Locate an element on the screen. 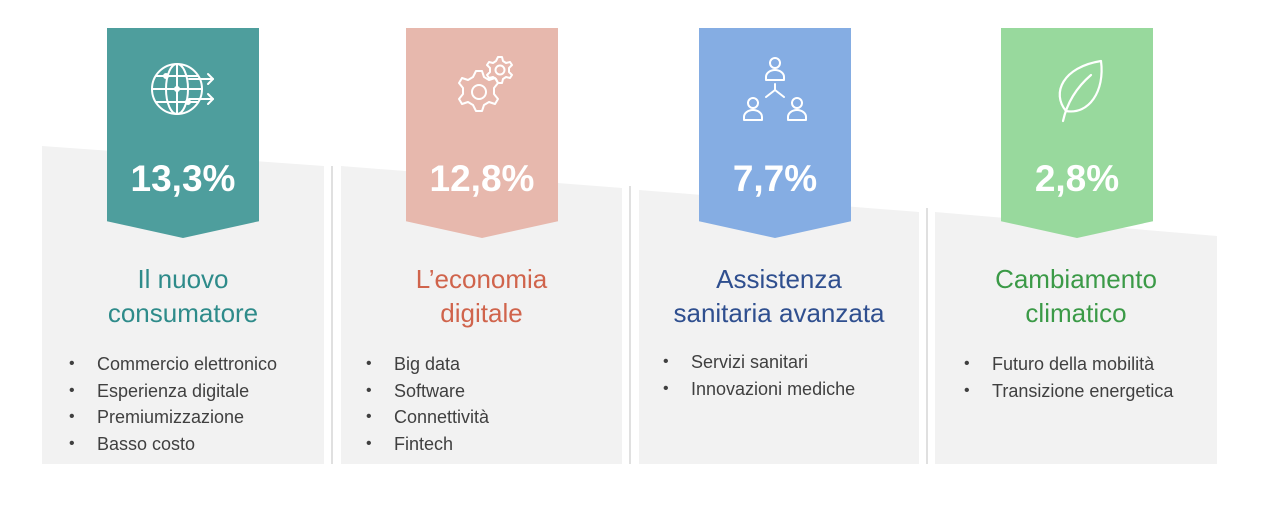  percent-value: 2,8% is located at coordinates (1077, 178).